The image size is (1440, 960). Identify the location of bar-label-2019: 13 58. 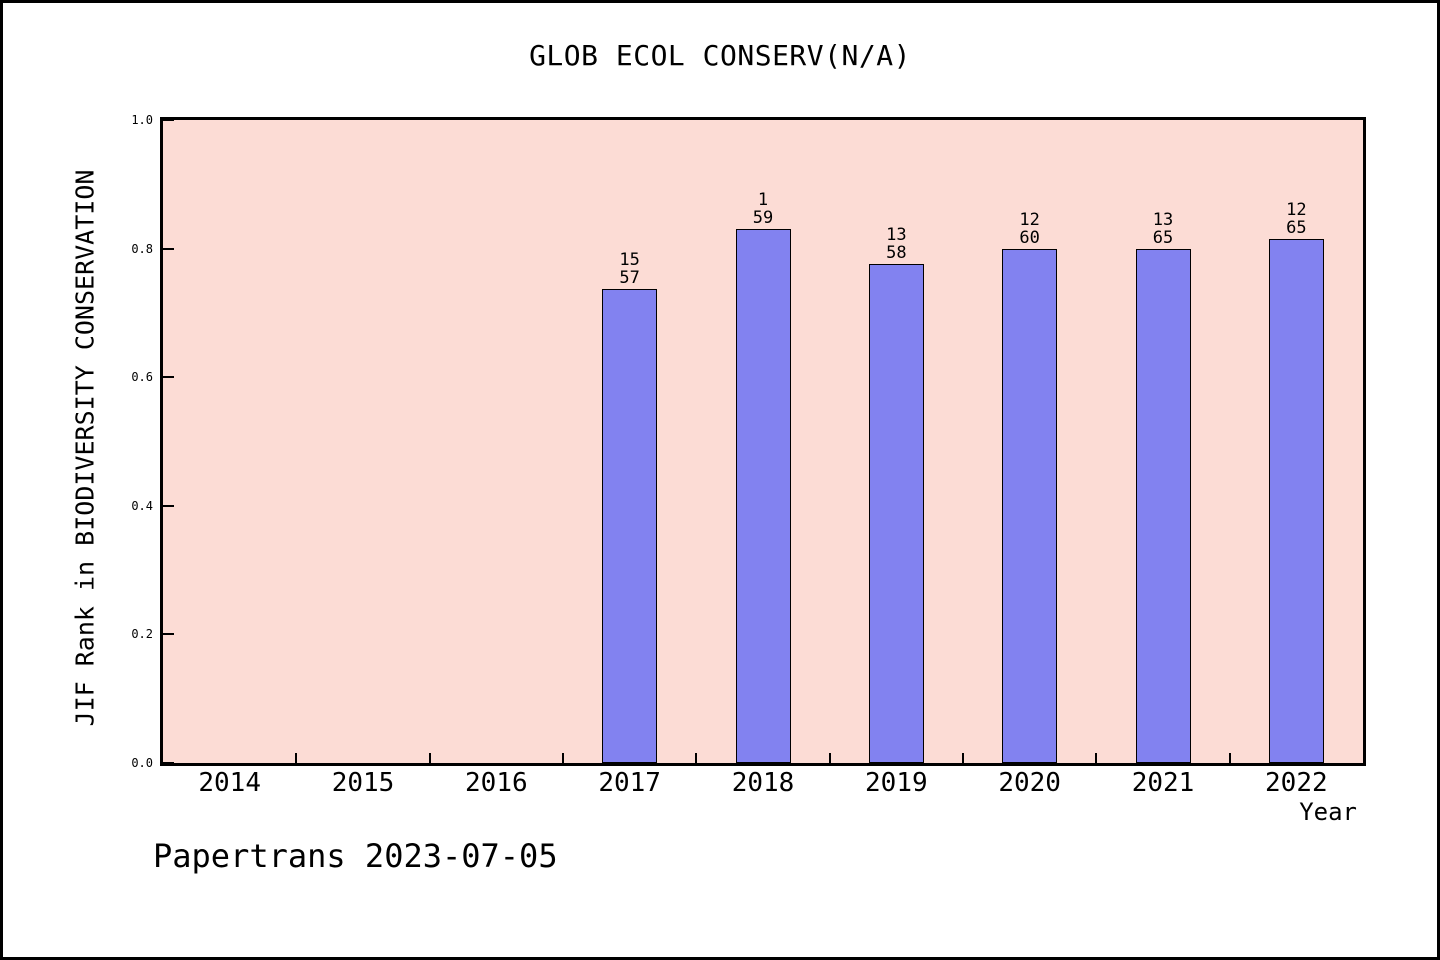
(896, 244).